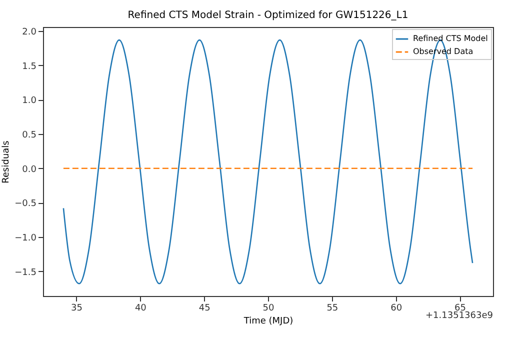  Describe the element at coordinates (29, 33) in the screenshot. I see `y-tick-label: 2.0` at that location.